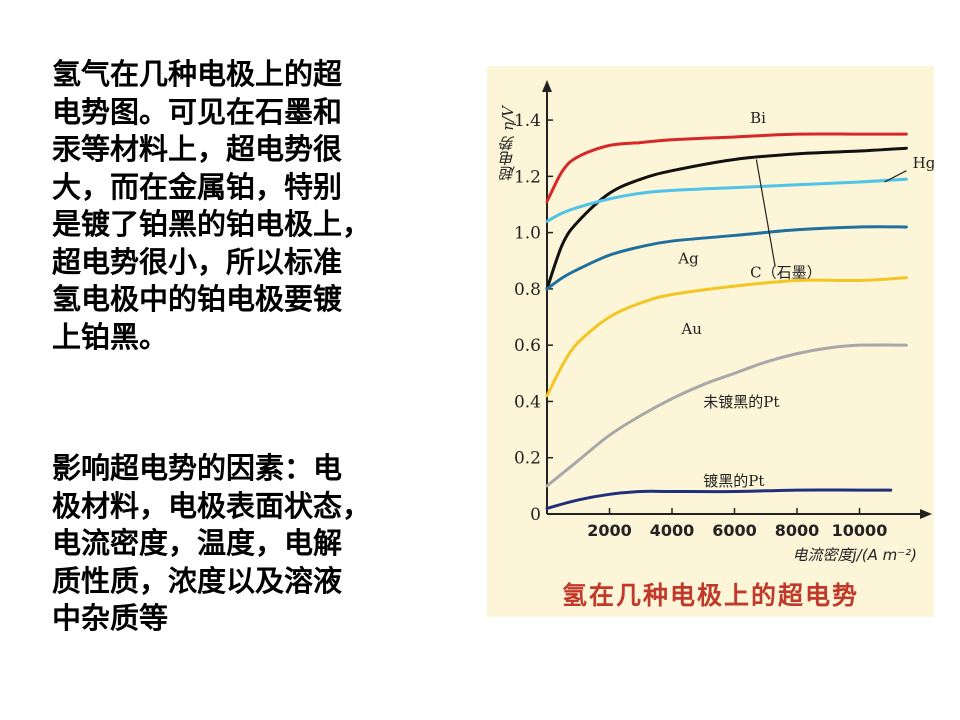  I want to click on y-axis-arrow, so click(547, 86).